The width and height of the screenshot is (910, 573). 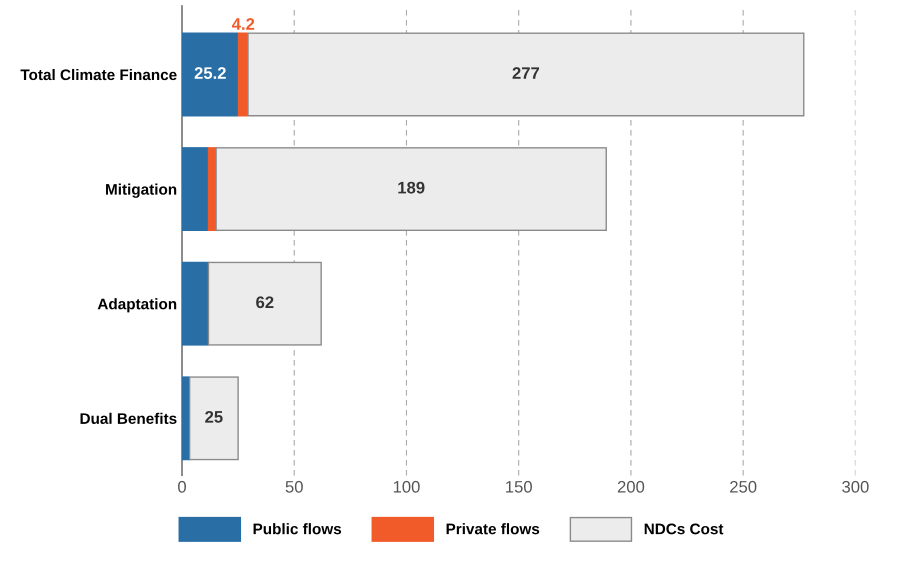 I want to click on y-tick-label: Total Climate Finance, so click(x=98, y=74).